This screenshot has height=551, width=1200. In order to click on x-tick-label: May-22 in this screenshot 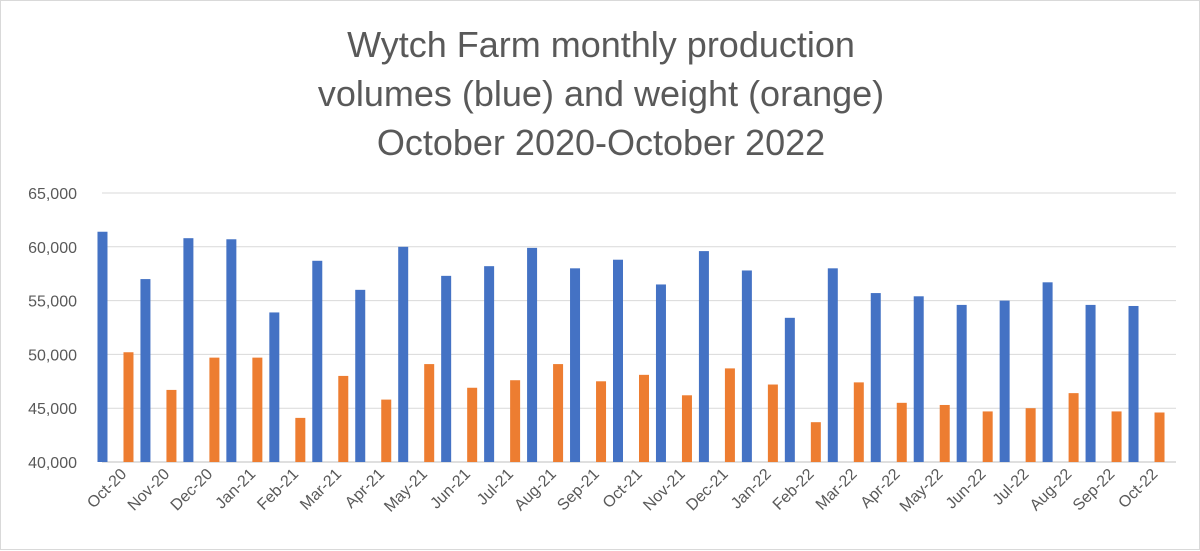, I will do `click(922, 491)`.